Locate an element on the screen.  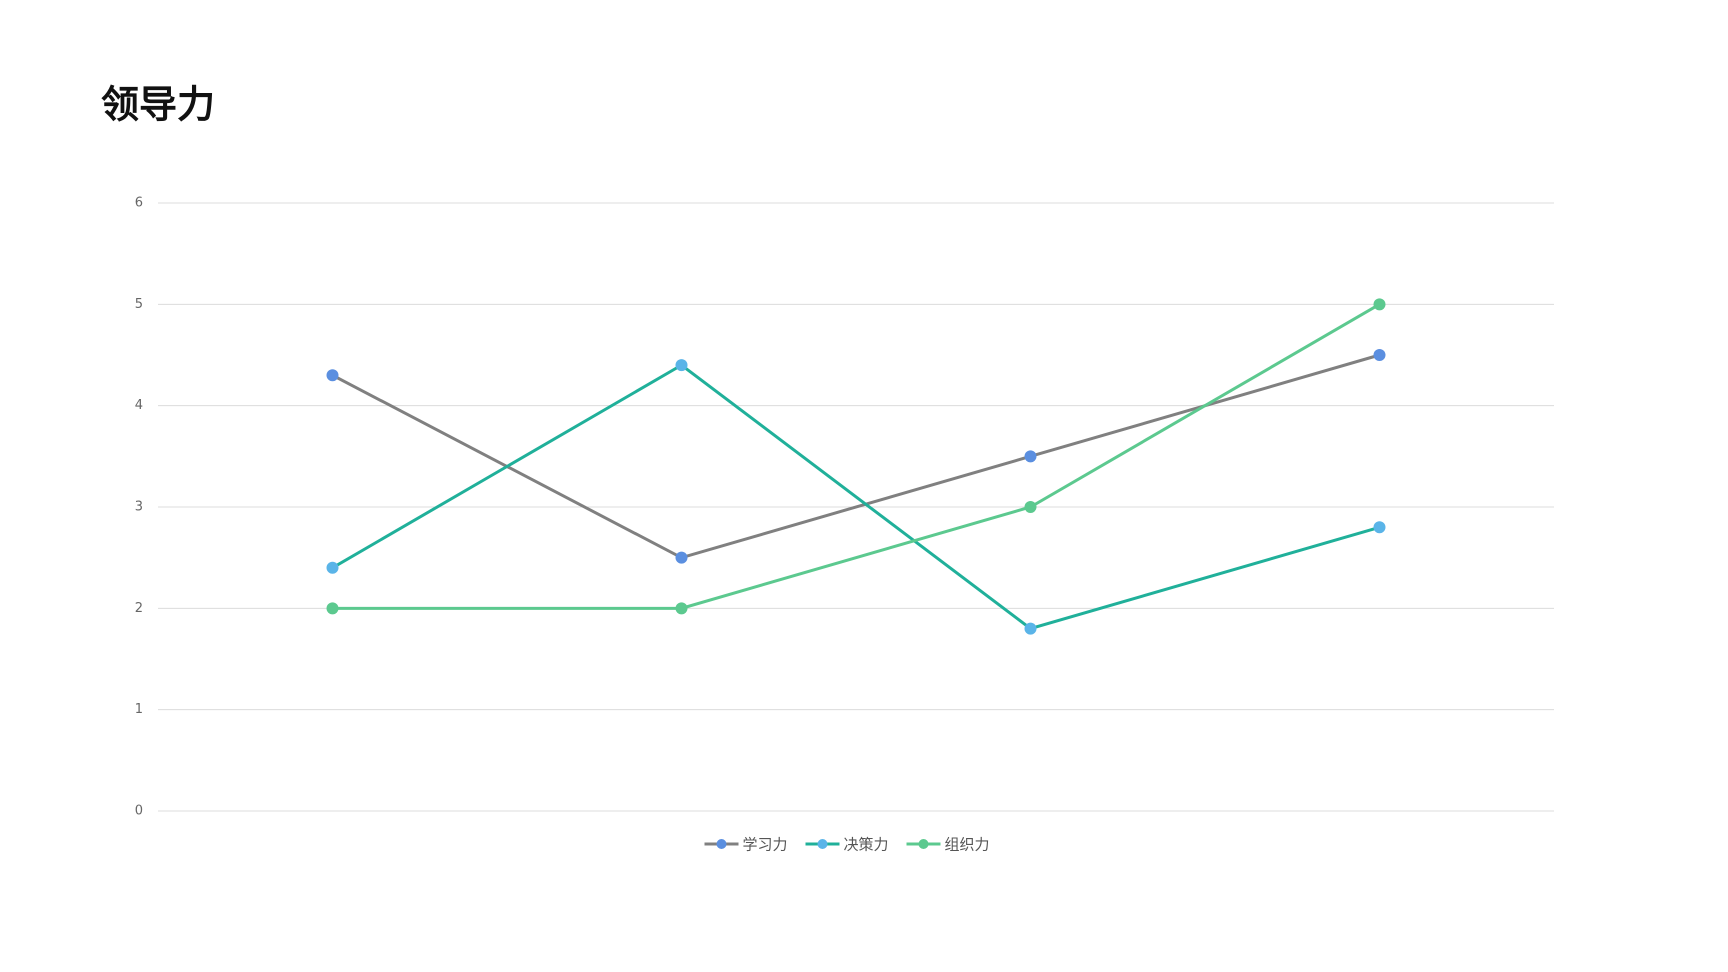
y-tick-label: 1 is located at coordinates (139, 709).